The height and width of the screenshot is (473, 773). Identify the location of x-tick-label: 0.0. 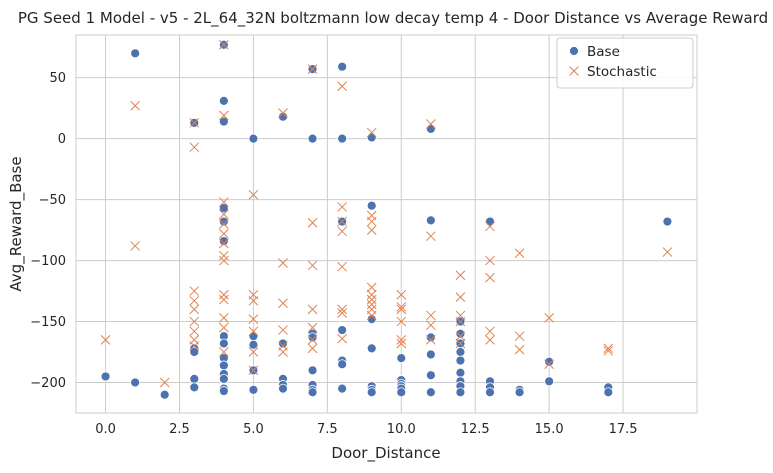
(105, 429).